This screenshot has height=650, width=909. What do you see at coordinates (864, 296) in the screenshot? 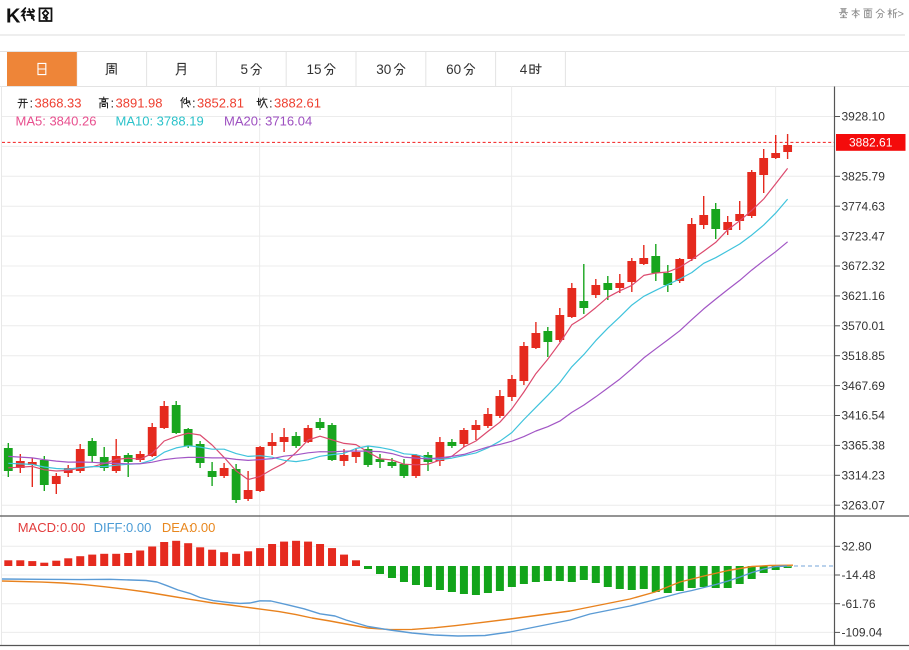
I see `svg-text: 3621.16` at bounding box center [864, 296].